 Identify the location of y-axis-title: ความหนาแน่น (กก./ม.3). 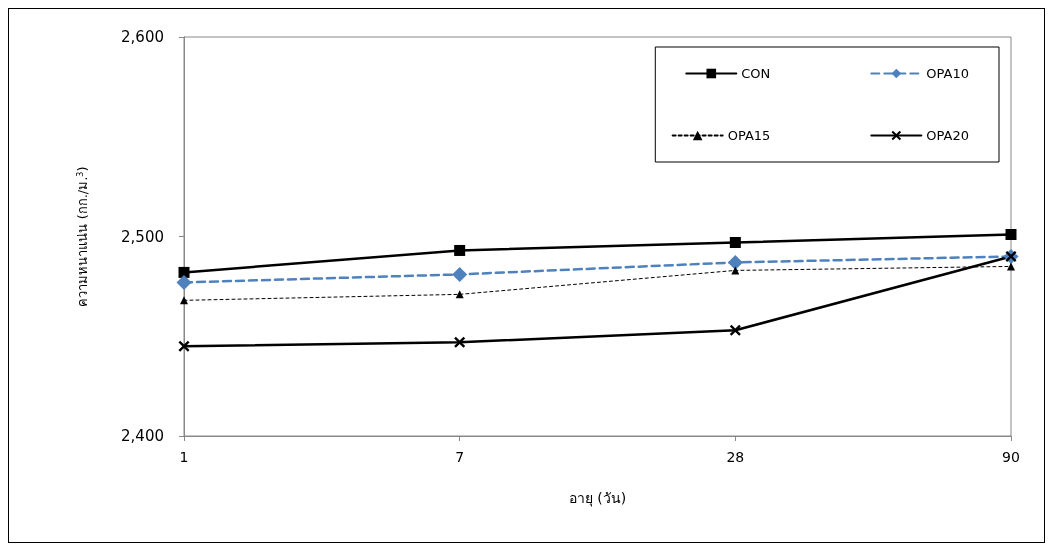
(82, 236).